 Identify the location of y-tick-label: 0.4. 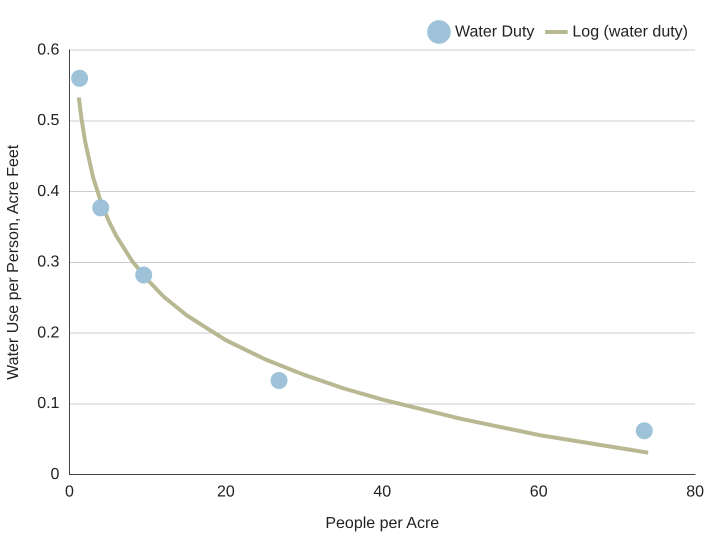
(48, 191).